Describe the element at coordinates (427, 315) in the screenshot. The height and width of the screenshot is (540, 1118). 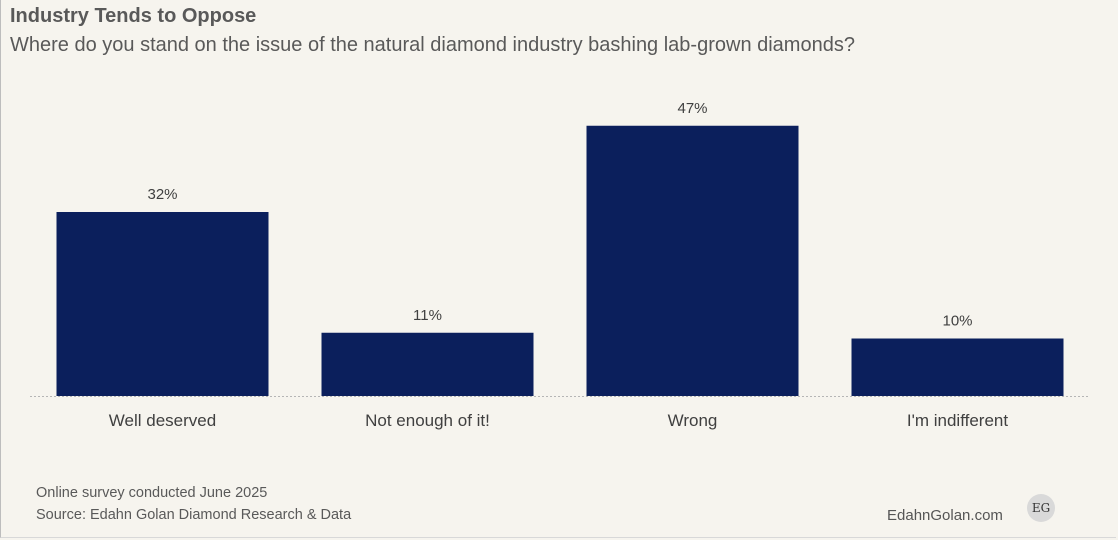
I see `data-label-1: 11%` at that location.